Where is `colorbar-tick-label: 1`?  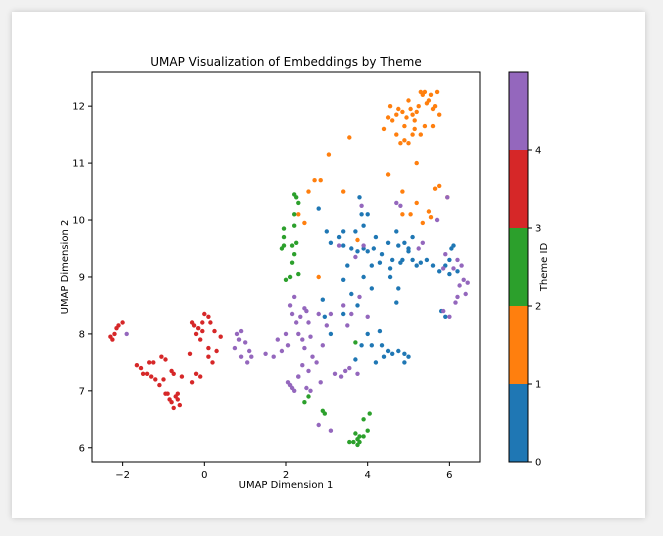
colorbar-tick-label: 1 is located at coordinates (538, 385).